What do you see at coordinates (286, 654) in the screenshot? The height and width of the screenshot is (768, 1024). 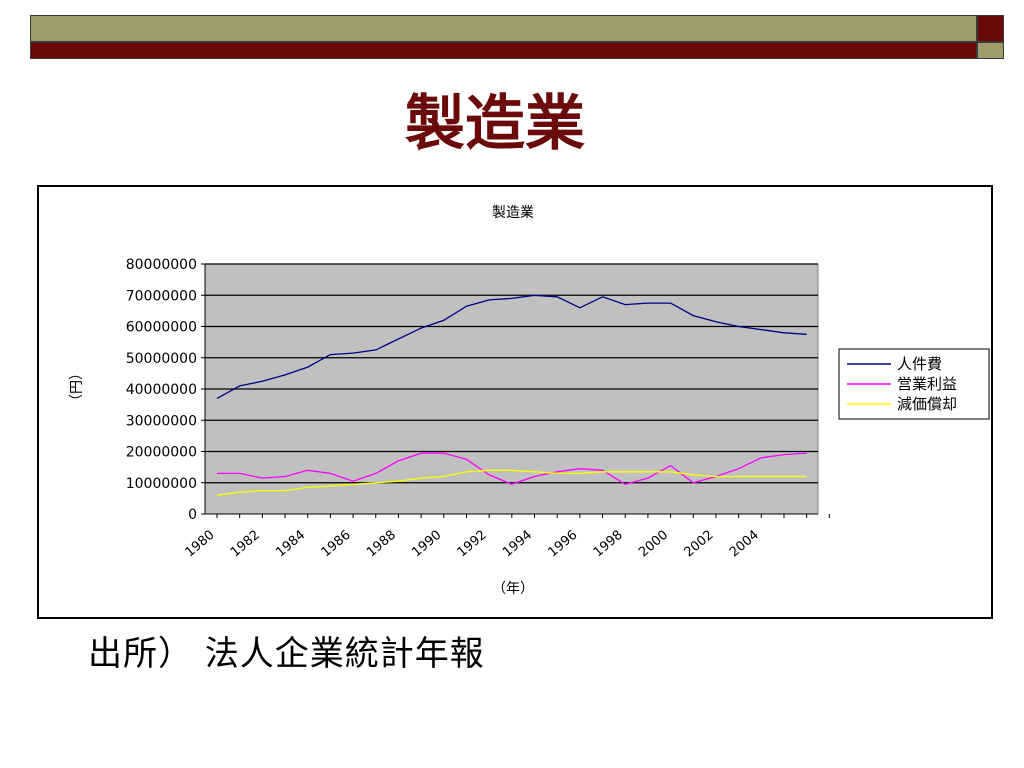 I see `source-note: 出所） 法人企業統計年報` at bounding box center [286, 654].